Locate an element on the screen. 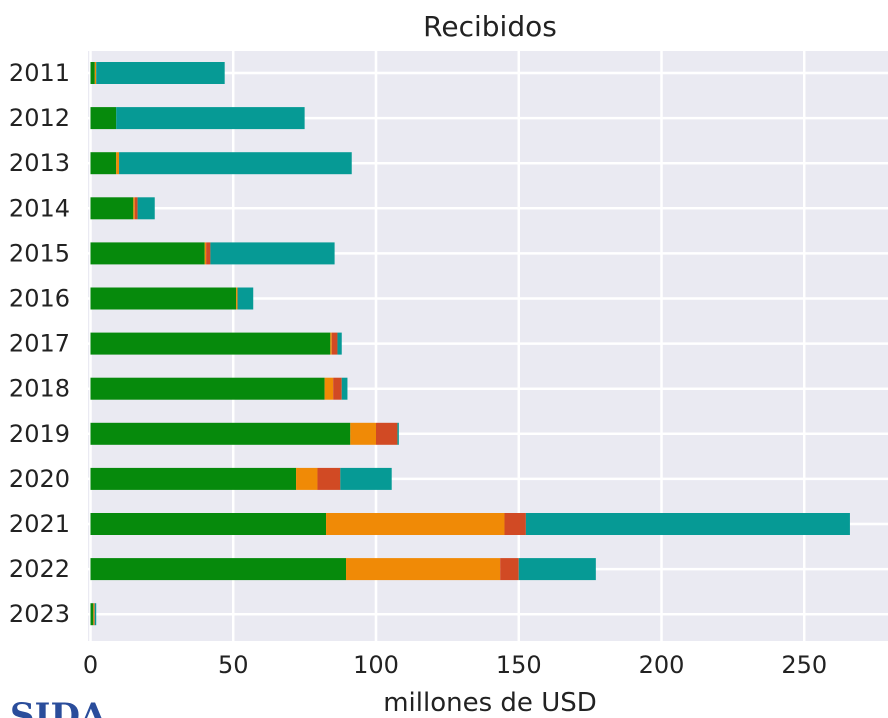  x-tick-label: 0 is located at coordinates (90, 665).